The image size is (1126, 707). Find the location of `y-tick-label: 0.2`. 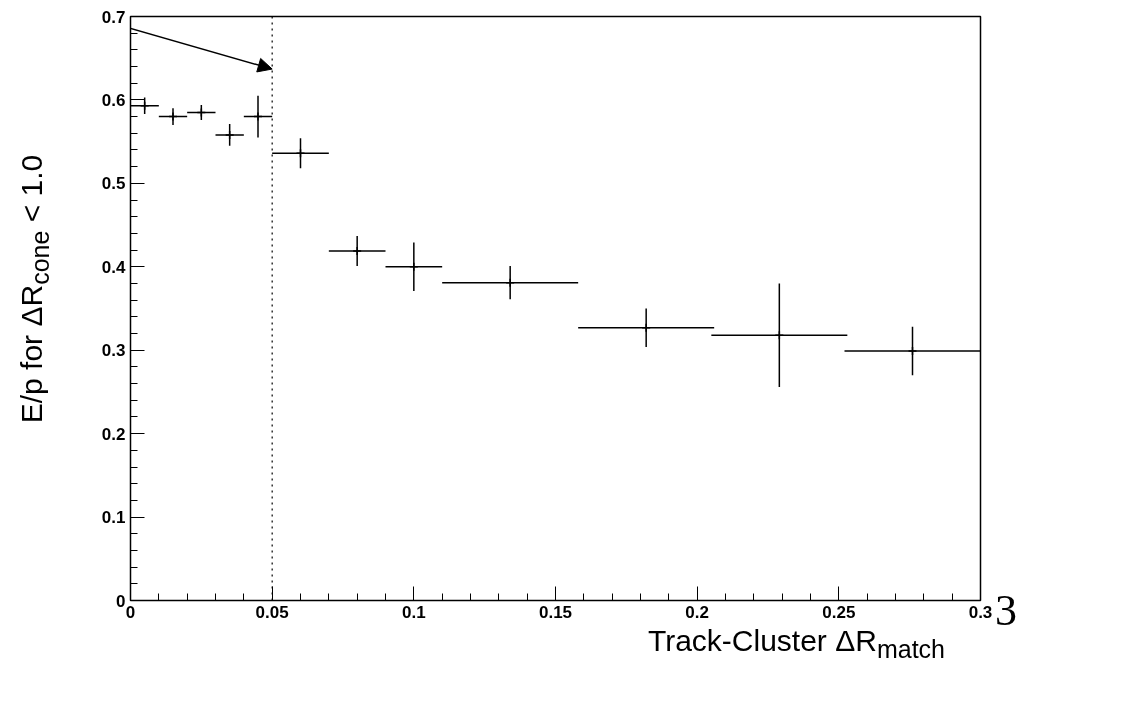

y-tick-label: 0.2 is located at coordinates (113, 434).